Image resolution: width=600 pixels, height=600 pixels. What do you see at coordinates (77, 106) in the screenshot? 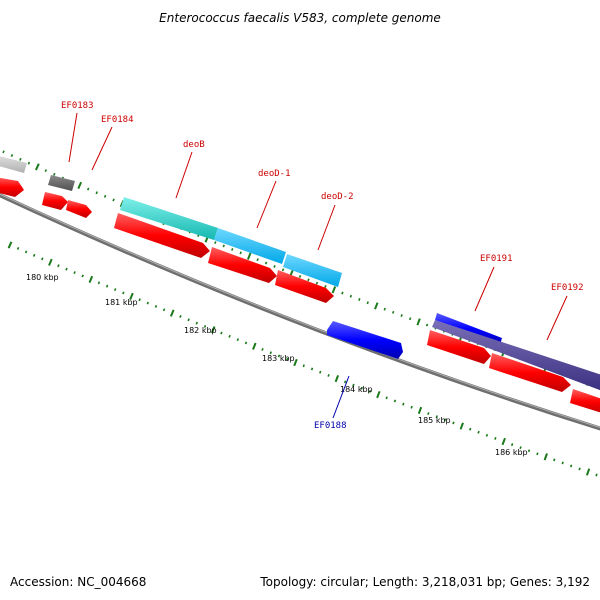
I see `gene-label-ef0183: EF0183` at bounding box center [77, 106].